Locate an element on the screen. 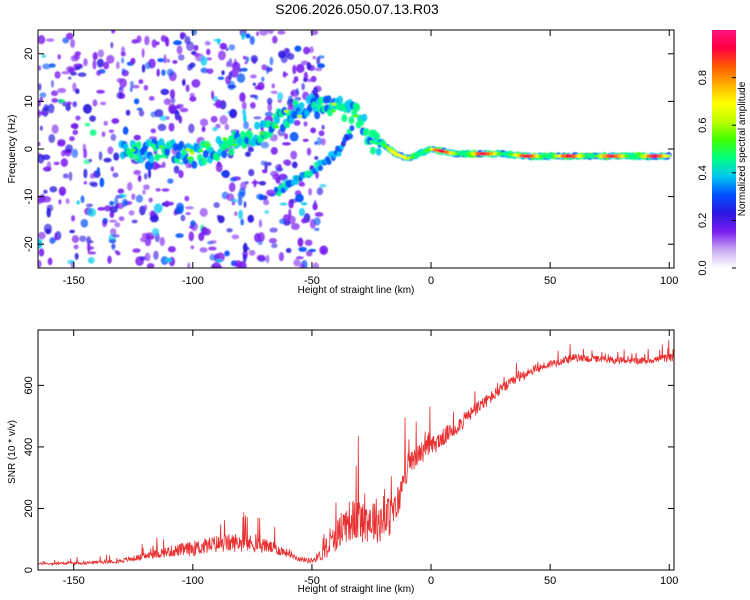  spectrogram-branch-mark is located at coordinates (351, 136).